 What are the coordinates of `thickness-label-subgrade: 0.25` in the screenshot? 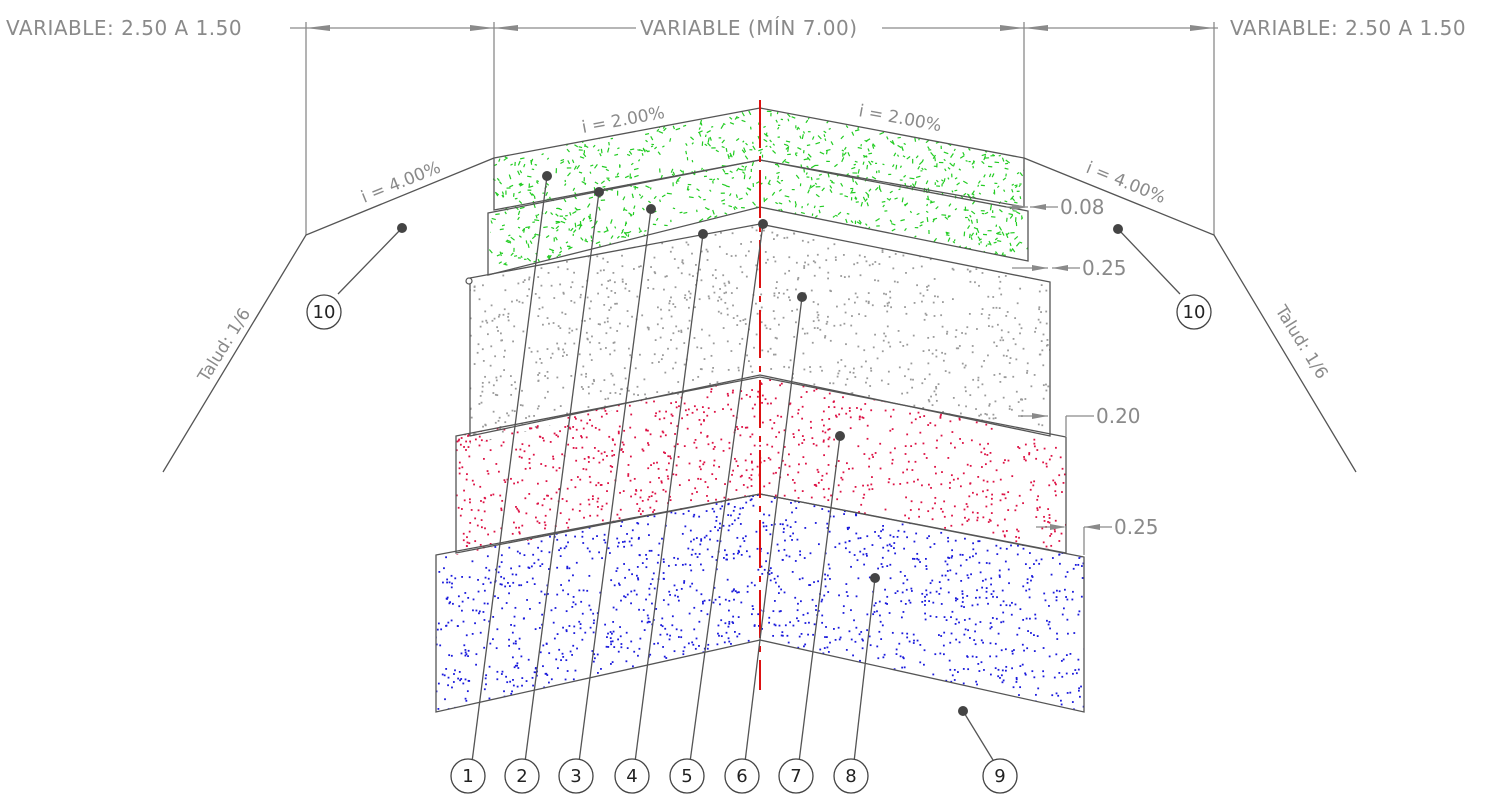 It's located at (1136, 527).